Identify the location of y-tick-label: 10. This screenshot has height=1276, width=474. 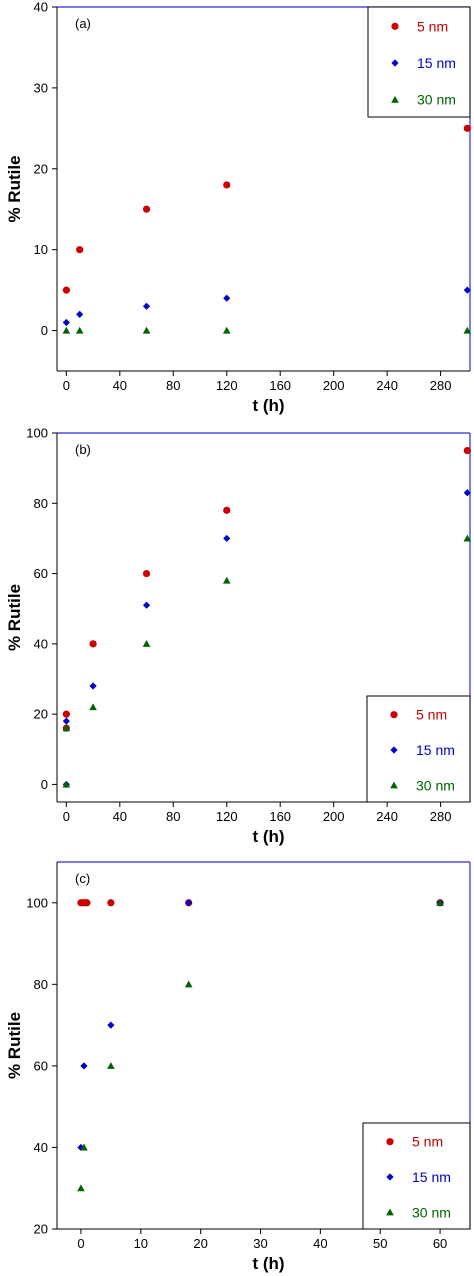
(41, 249).